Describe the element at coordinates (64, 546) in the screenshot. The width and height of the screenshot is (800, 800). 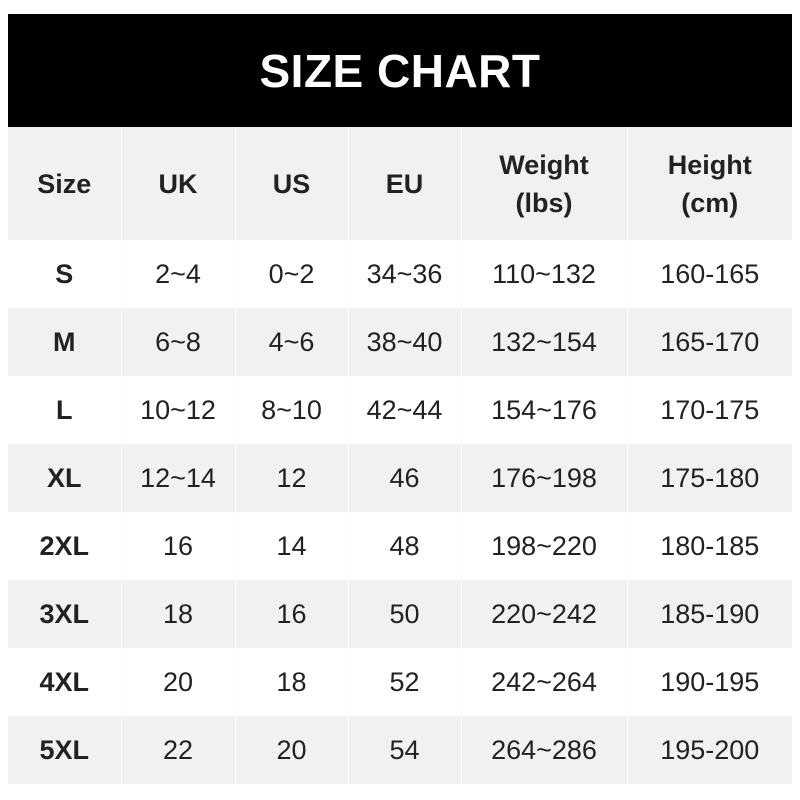
I see `size-label: 2XL` at that location.